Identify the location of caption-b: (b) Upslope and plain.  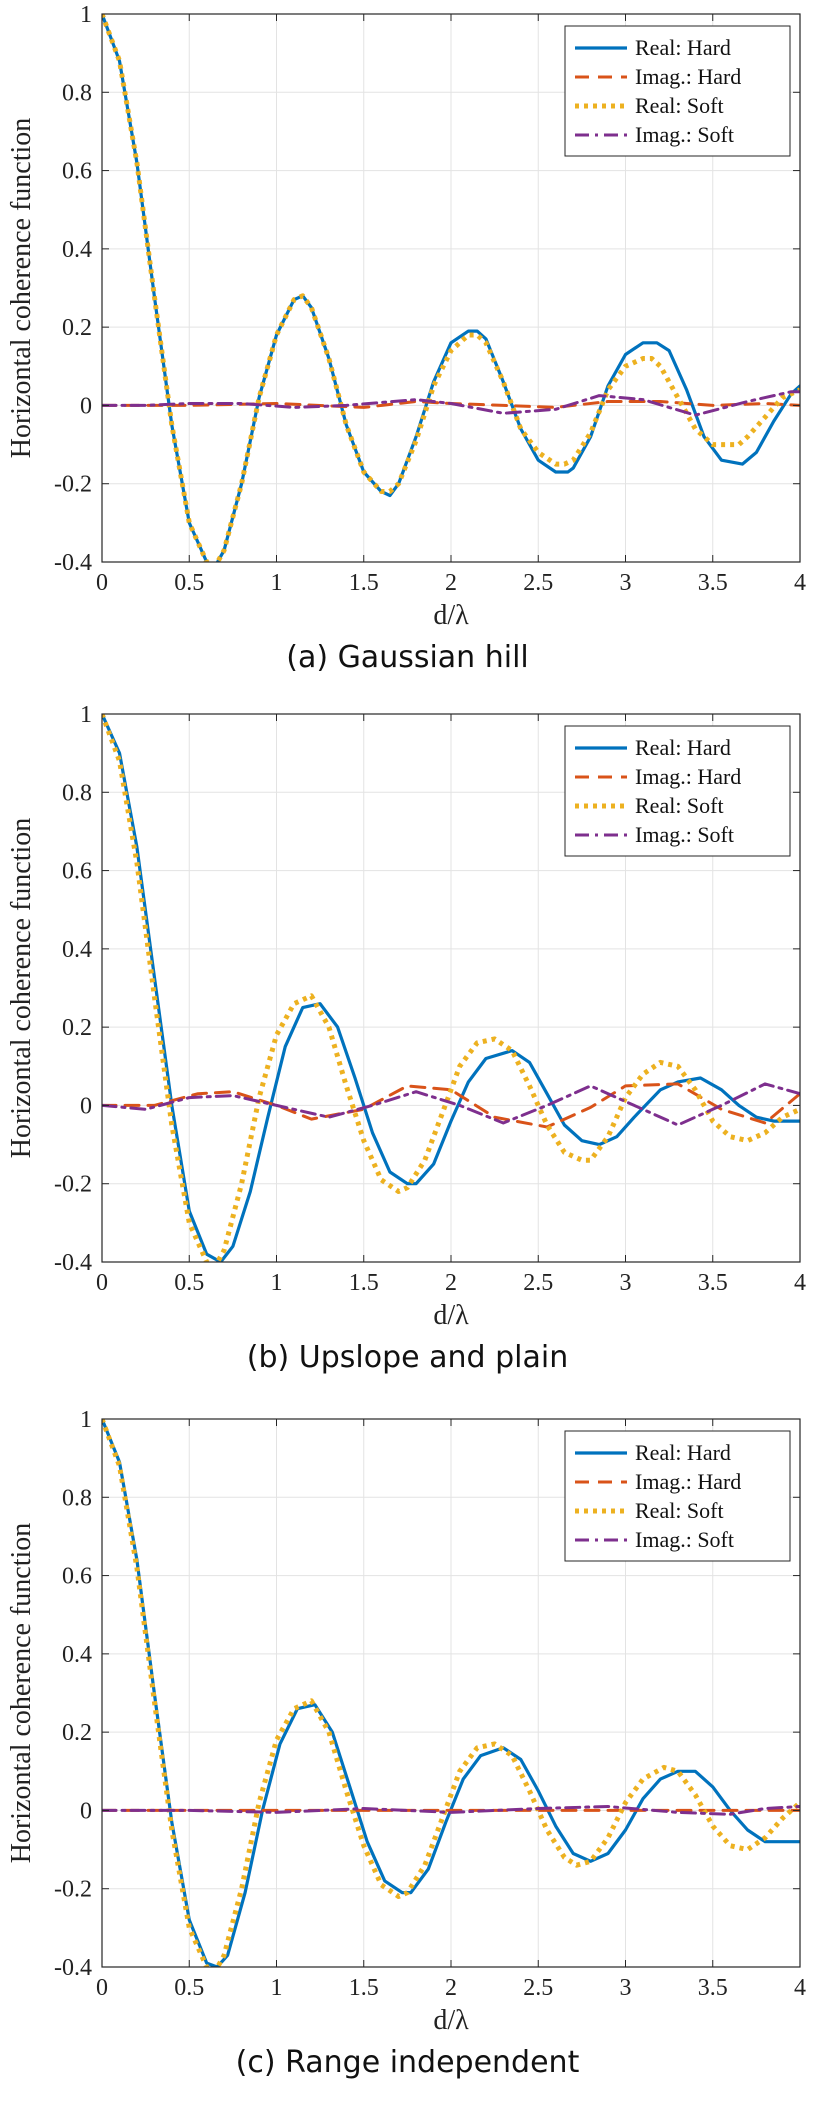
(407, 1357).